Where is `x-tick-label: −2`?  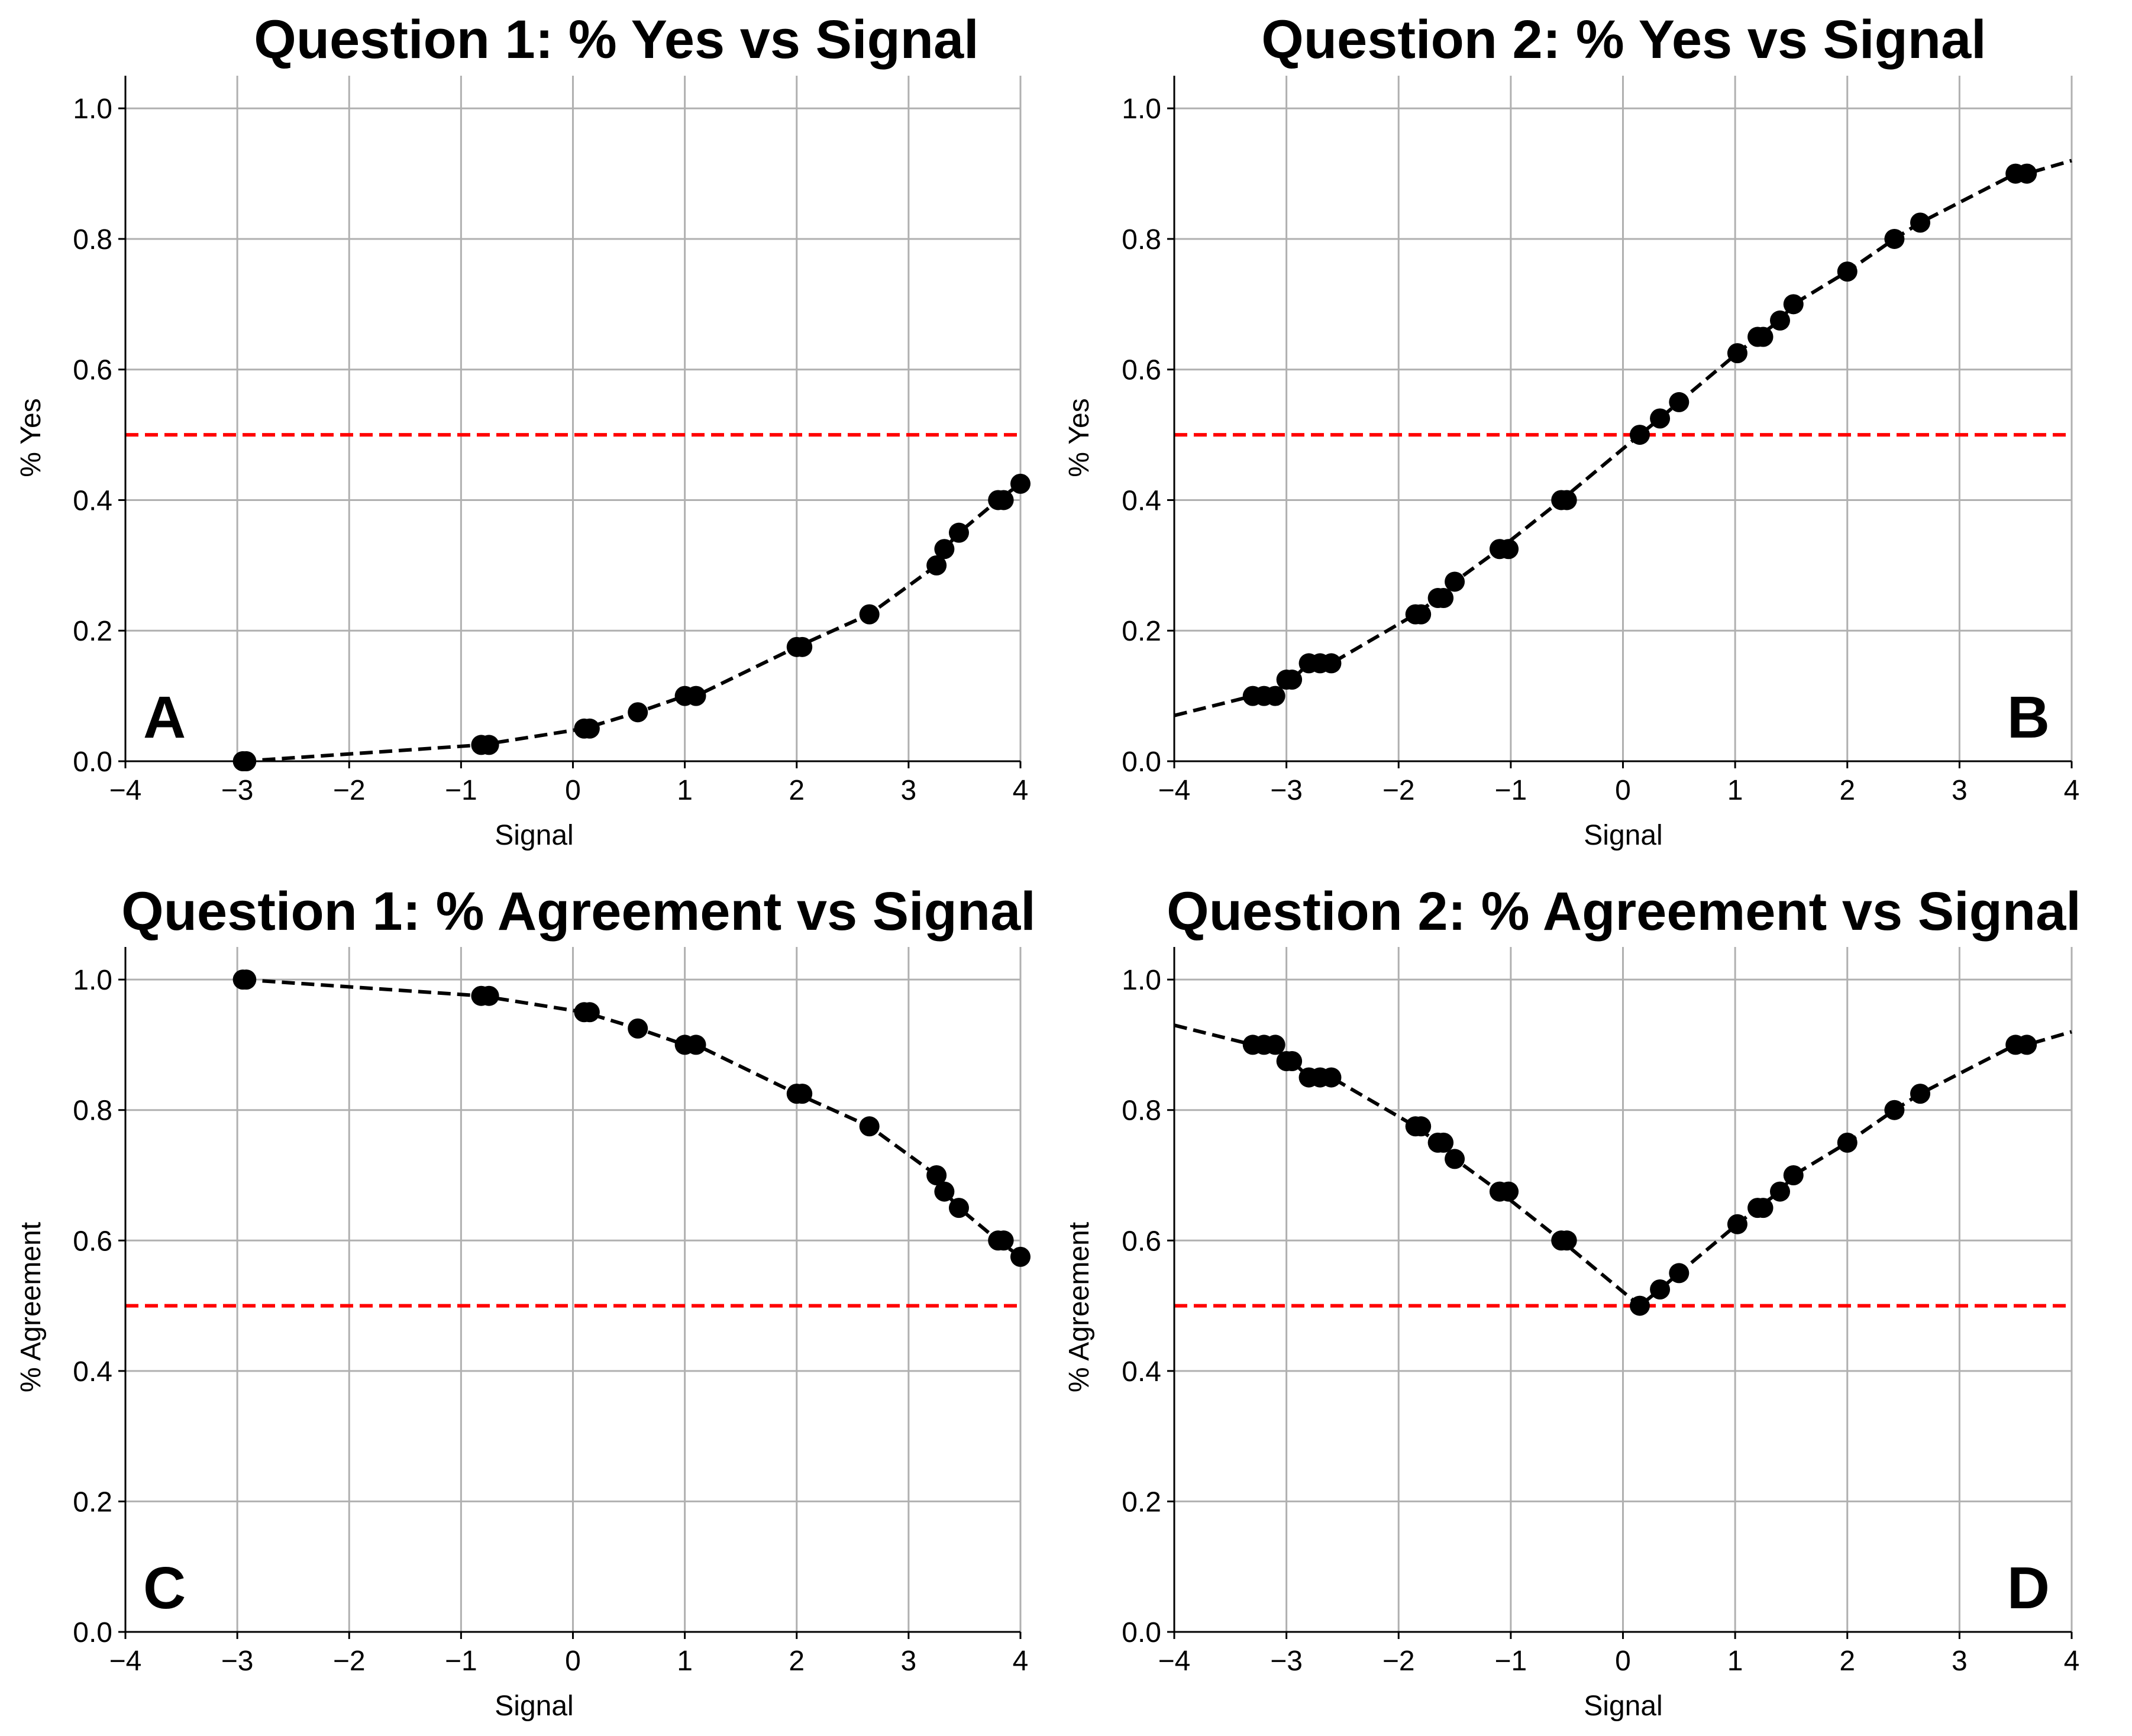 x-tick-label: −2 is located at coordinates (1398, 1661).